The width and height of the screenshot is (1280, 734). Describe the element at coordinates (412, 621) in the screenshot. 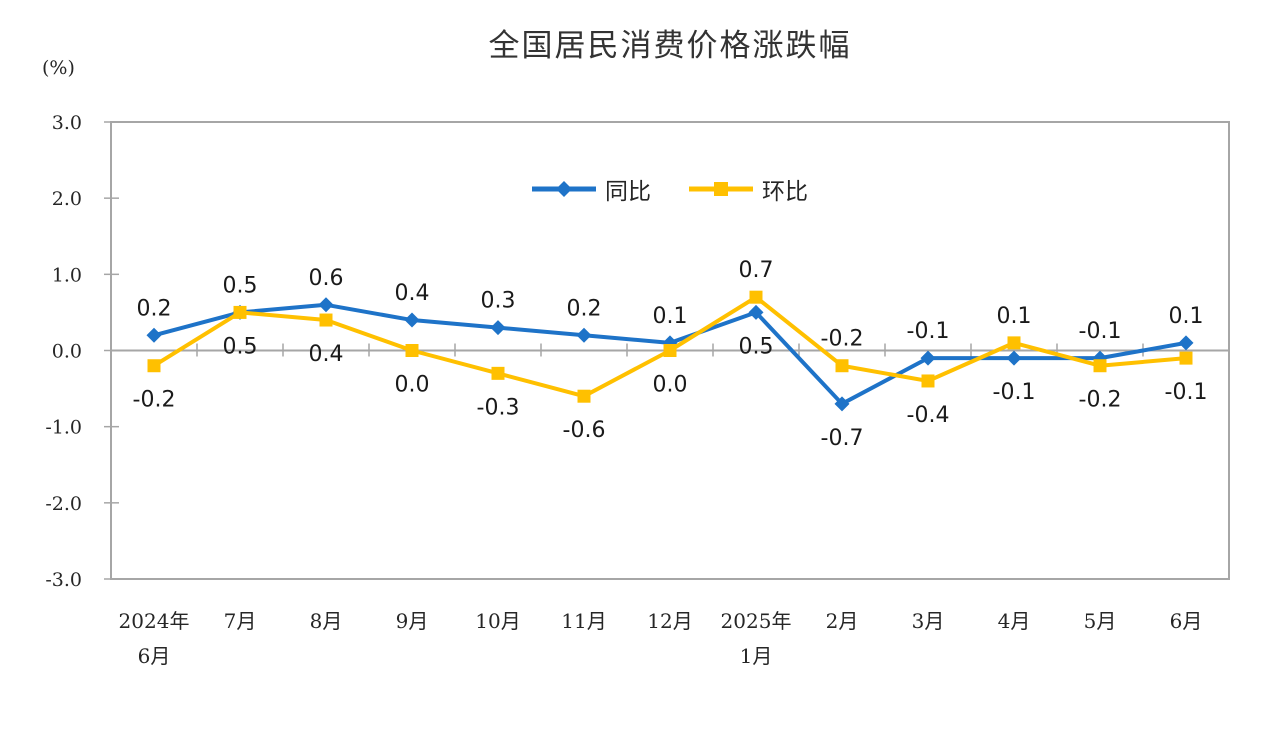

I see `x-tick-label: 9月` at that location.